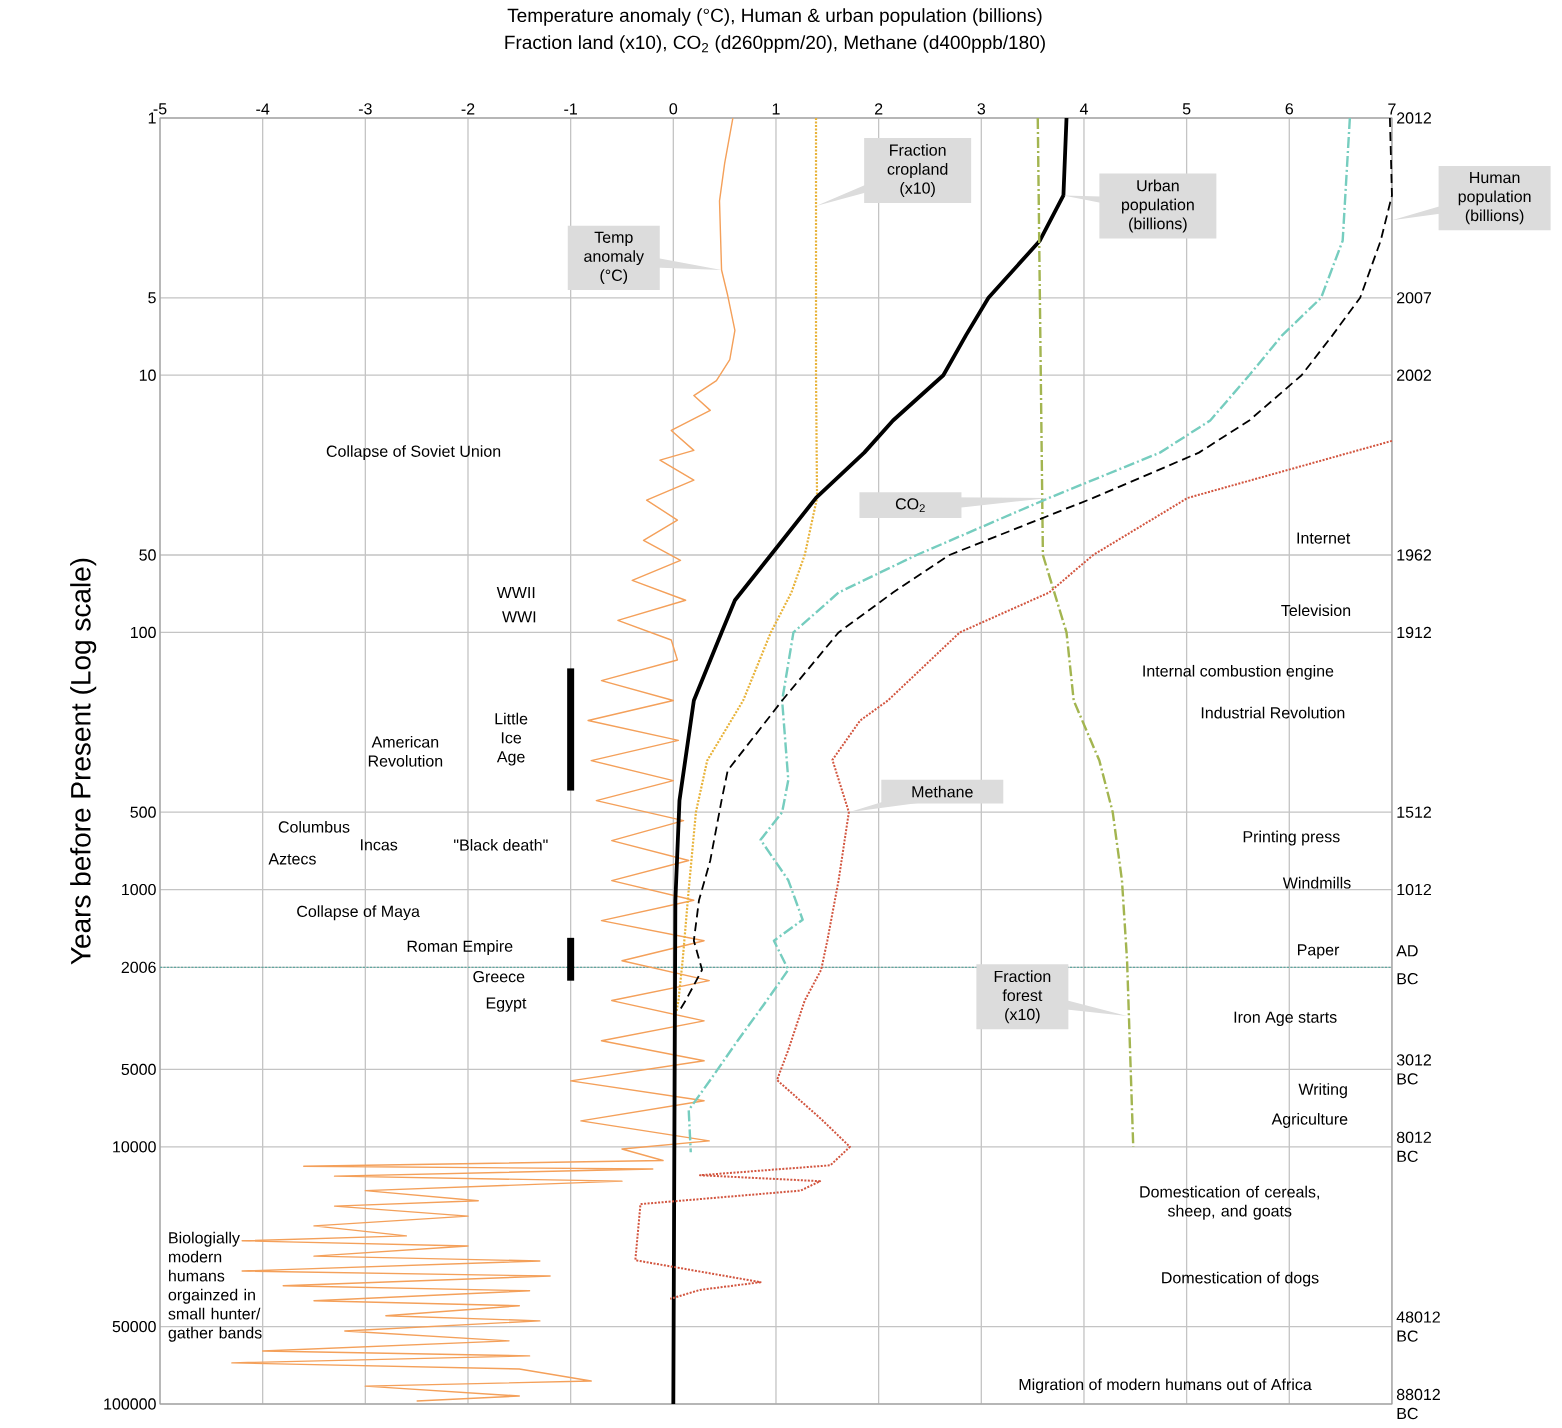 The width and height of the screenshot is (1562, 1428). I want to click on y-tick-label: 1000, so click(139, 889).